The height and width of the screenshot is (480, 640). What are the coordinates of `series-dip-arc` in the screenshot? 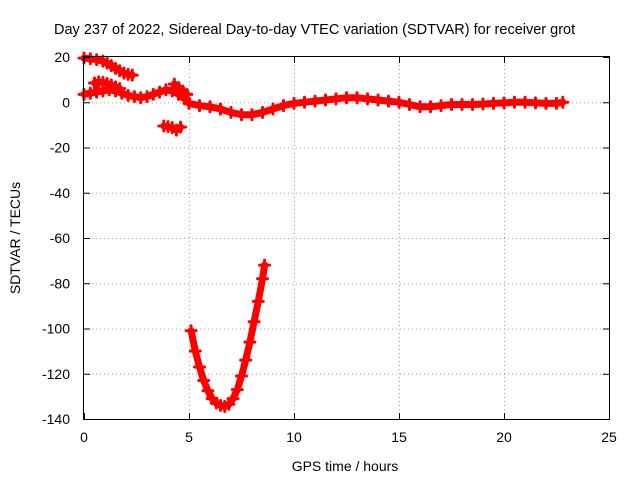 It's located at (228, 336).